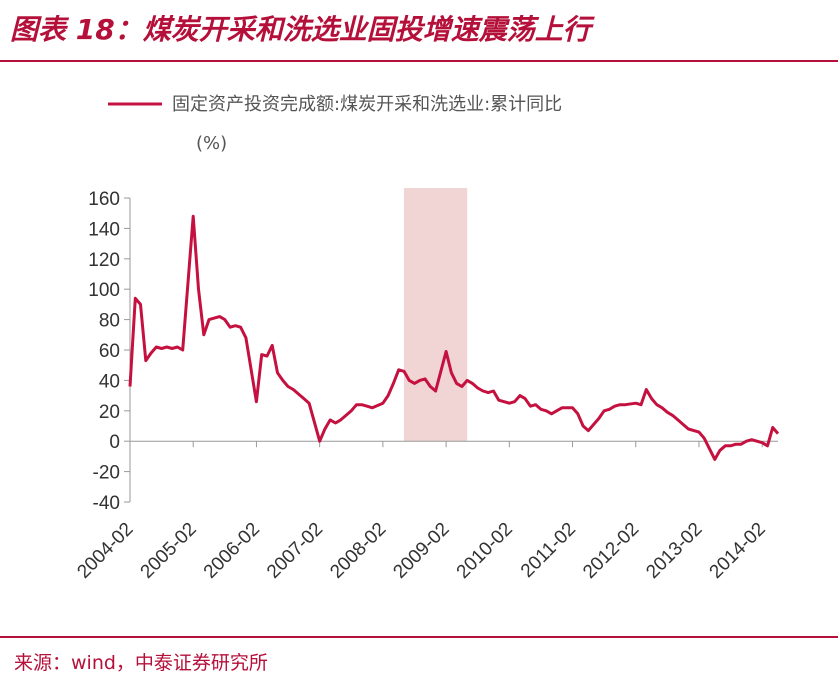 The height and width of the screenshot is (689, 838). What do you see at coordinates (211, 143) in the screenshot?
I see `legend-unit: (%)` at bounding box center [211, 143].